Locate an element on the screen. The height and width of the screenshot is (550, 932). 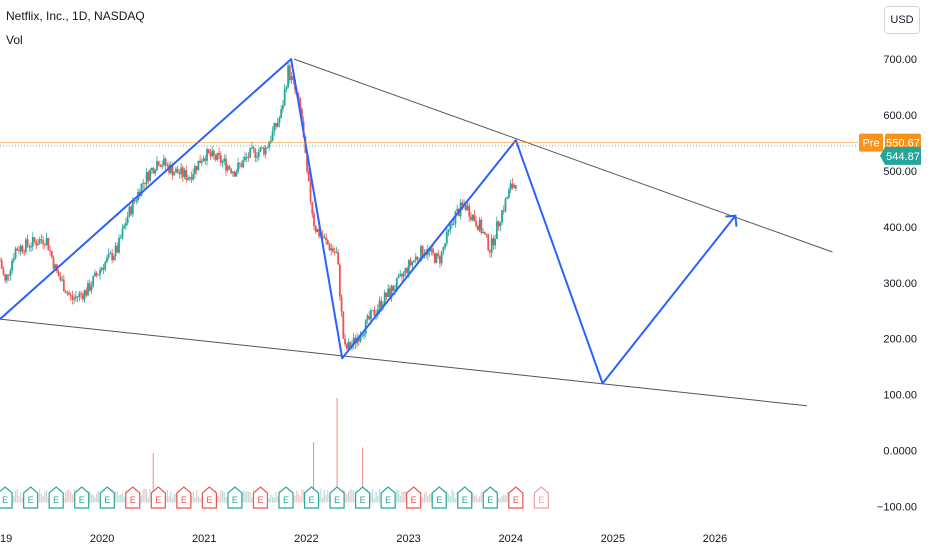
time-axis: 2019 2020 2021 2022 2023 2024 2025 2026 is located at coordinates (363, 539).